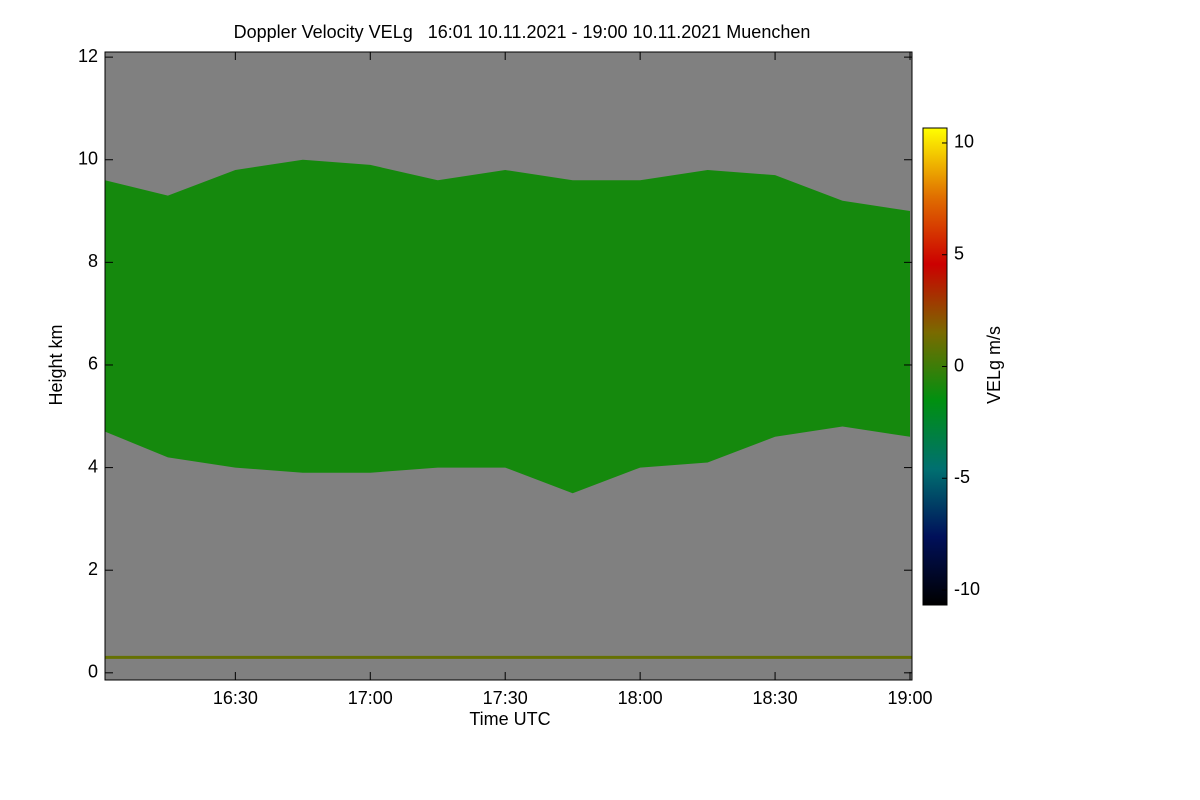  Describe the element at coordinates (962, 477) in the screenshot. I see `colorbar-tick-label: -5` at that location.